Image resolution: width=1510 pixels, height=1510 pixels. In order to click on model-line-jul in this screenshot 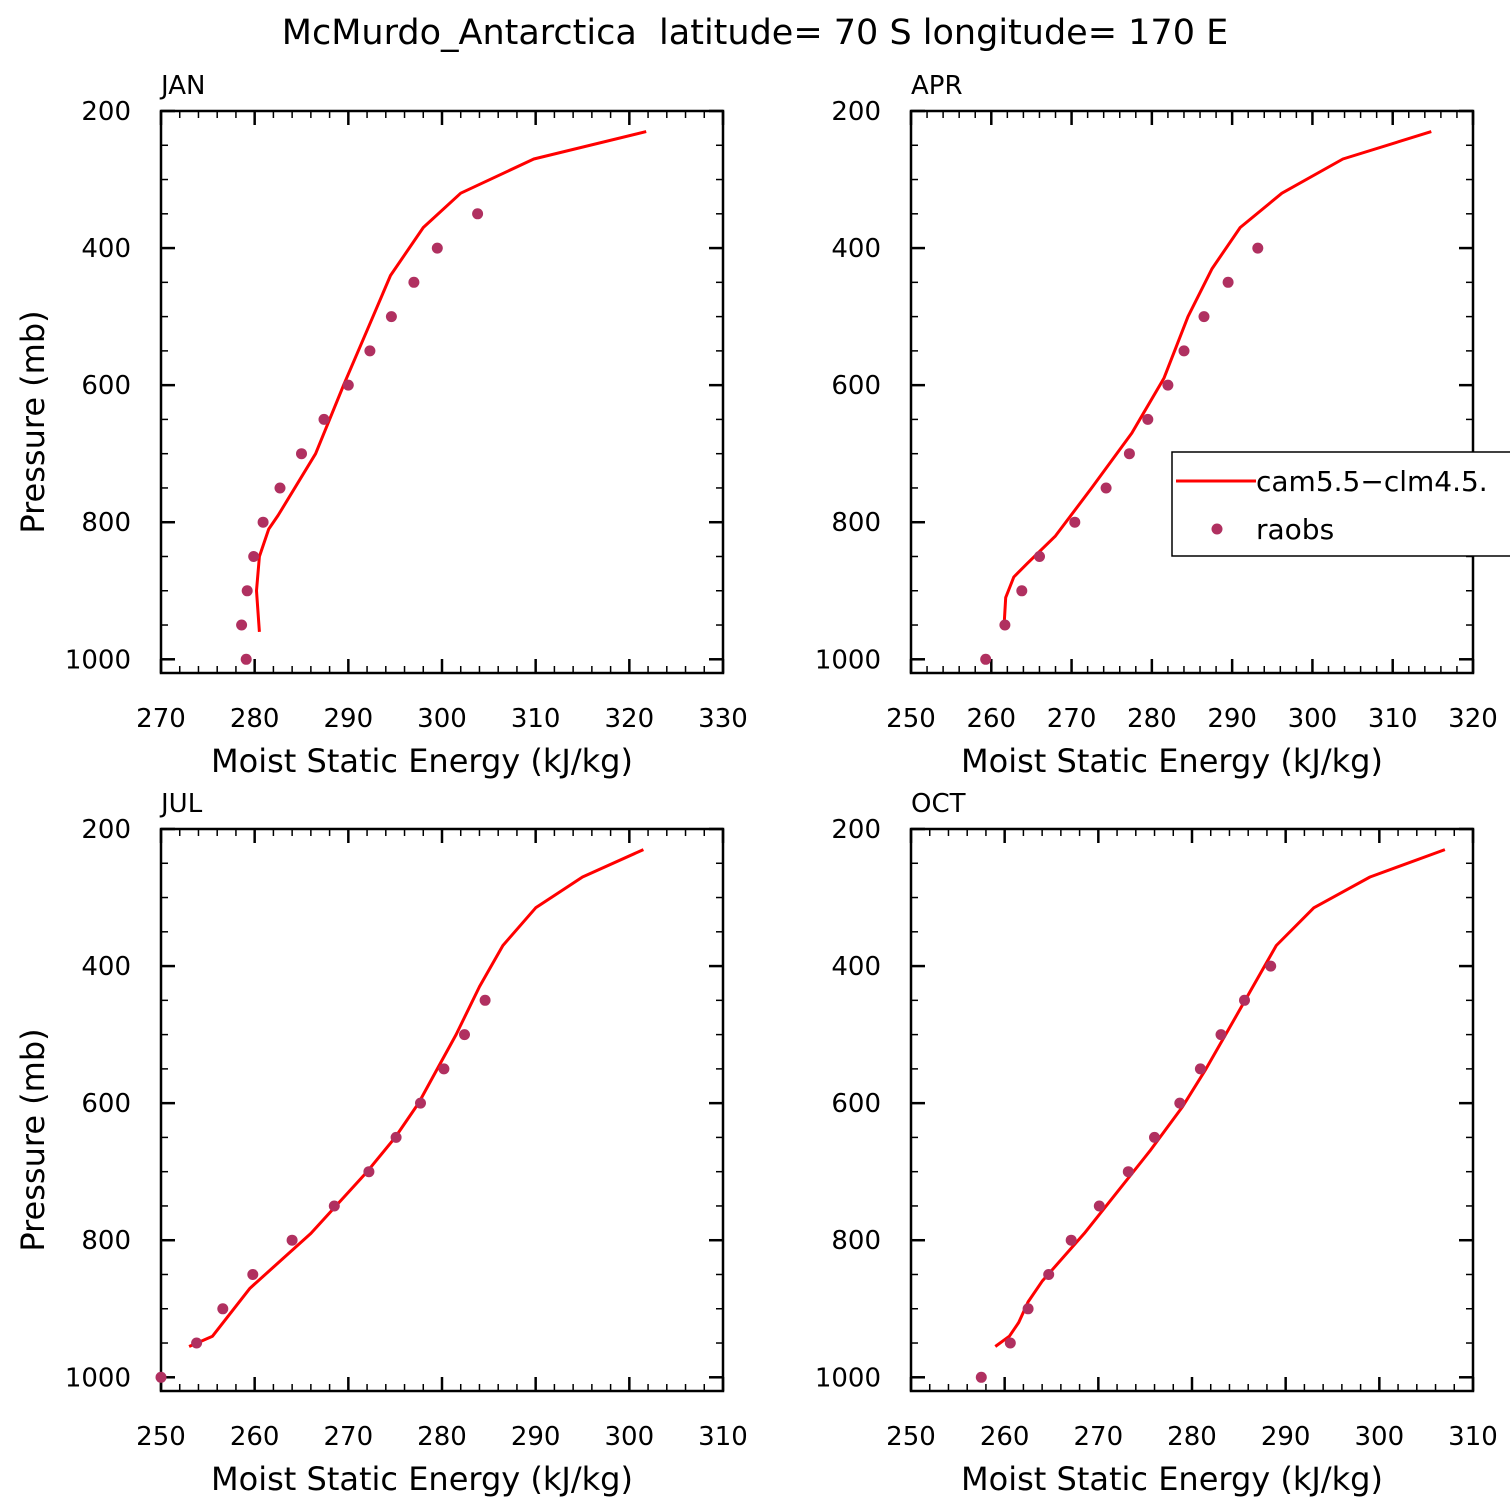, I will do `click(416, 1098)`.